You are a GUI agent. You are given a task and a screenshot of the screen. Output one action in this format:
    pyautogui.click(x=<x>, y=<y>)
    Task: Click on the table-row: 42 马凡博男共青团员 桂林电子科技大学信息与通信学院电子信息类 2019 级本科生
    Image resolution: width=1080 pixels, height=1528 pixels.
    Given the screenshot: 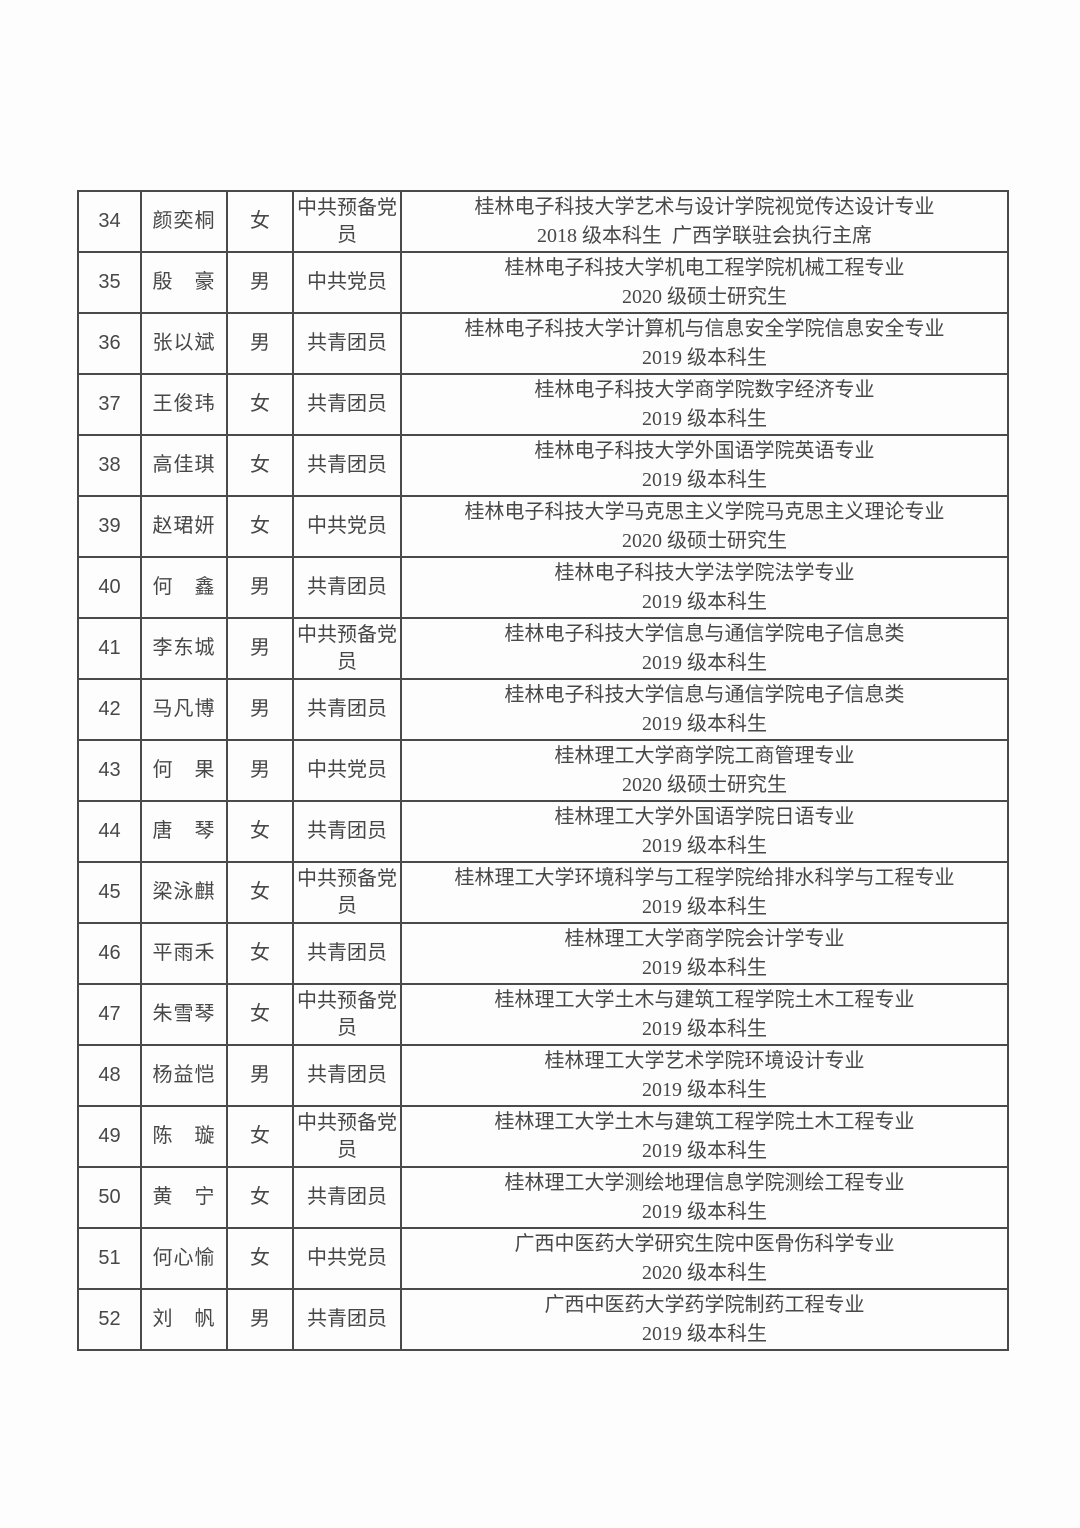 What is the action you would take?
    pyautogui.click(x=543, y=709)
    